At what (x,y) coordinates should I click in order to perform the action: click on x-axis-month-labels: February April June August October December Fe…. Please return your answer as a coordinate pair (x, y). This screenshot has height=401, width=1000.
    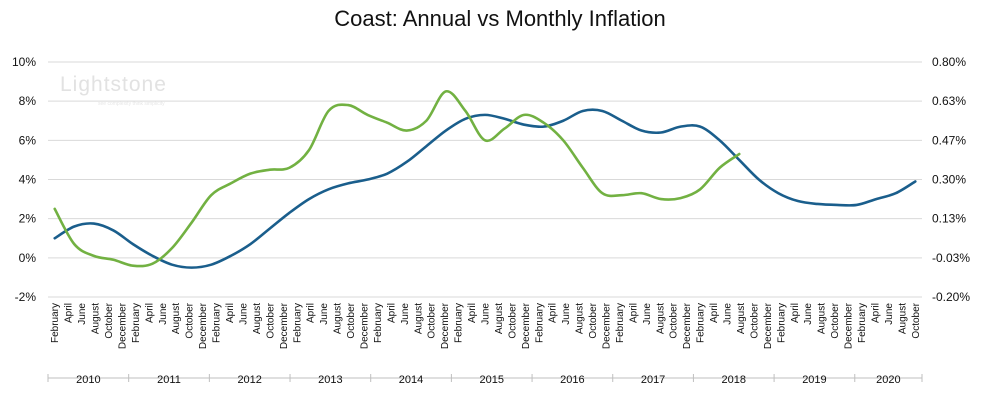
    Looking at the image, I should click on (486, 325).